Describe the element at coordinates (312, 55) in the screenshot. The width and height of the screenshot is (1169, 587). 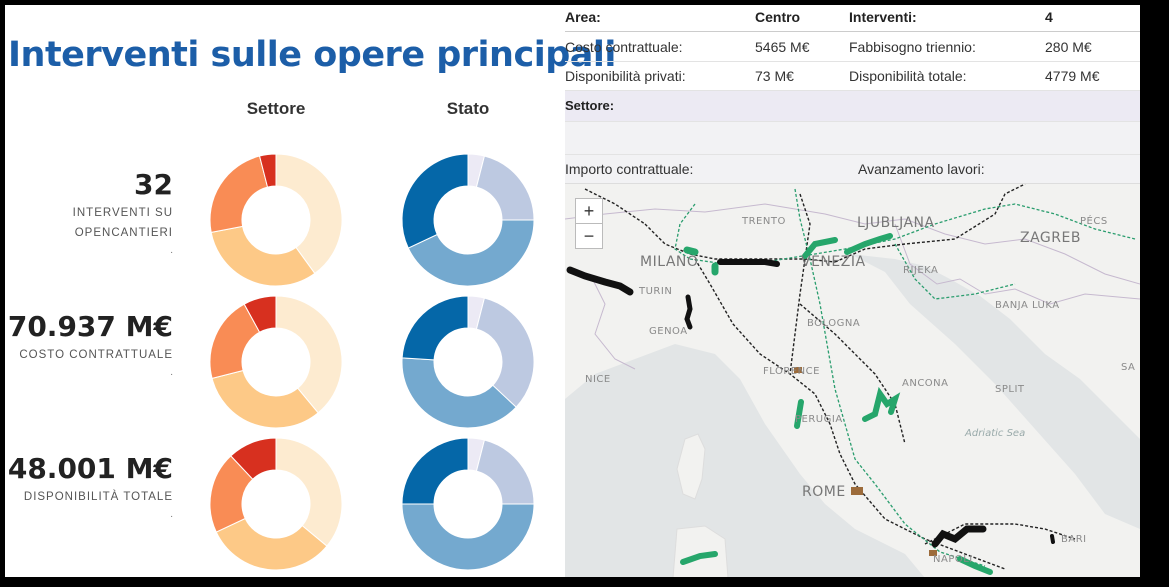
I see `page-title: Interventi sulle opere principali` at that location.